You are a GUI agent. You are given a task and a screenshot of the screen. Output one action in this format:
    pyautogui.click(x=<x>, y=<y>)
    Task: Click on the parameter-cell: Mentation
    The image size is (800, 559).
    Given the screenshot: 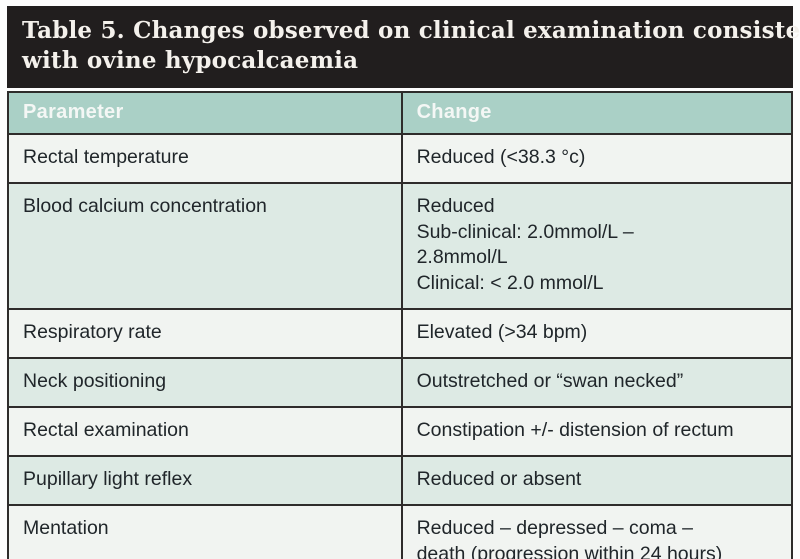 What is the action you would take?
    pyautogui.click(x=205, y=531)
    